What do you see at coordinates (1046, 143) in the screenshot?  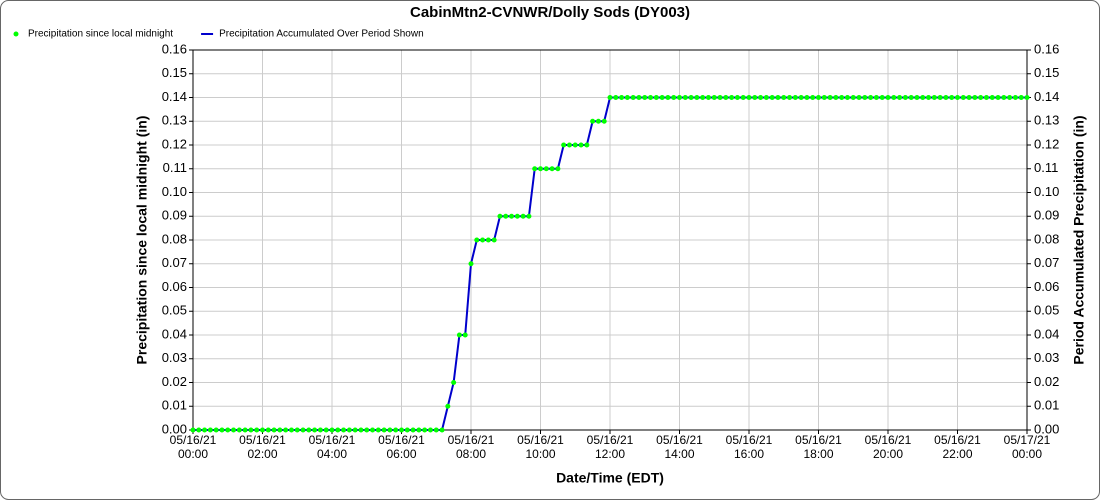 I see `y2-tick-label: 0.12` at bounding box center [1046, 143].